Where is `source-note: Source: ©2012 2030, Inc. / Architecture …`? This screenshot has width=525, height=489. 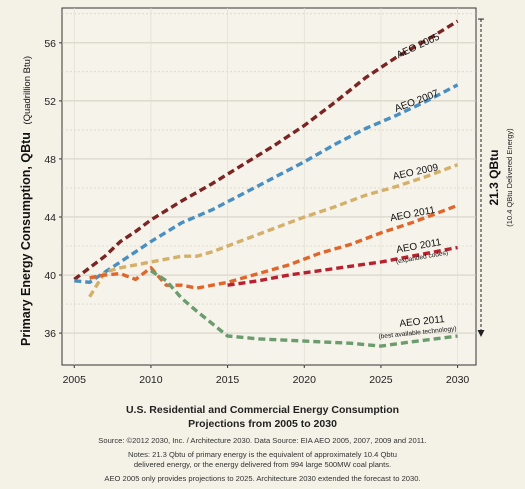 source-note: Source: ©2012 2030, Inc. / Architecture … is located at coordinates (262, 440).